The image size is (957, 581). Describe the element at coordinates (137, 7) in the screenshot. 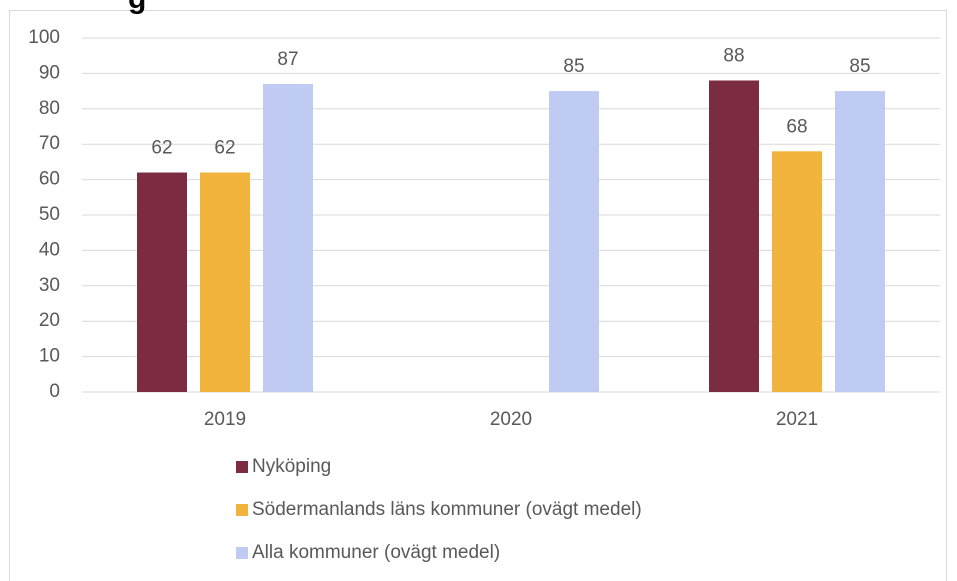

I see `chart-title: g` at that location.